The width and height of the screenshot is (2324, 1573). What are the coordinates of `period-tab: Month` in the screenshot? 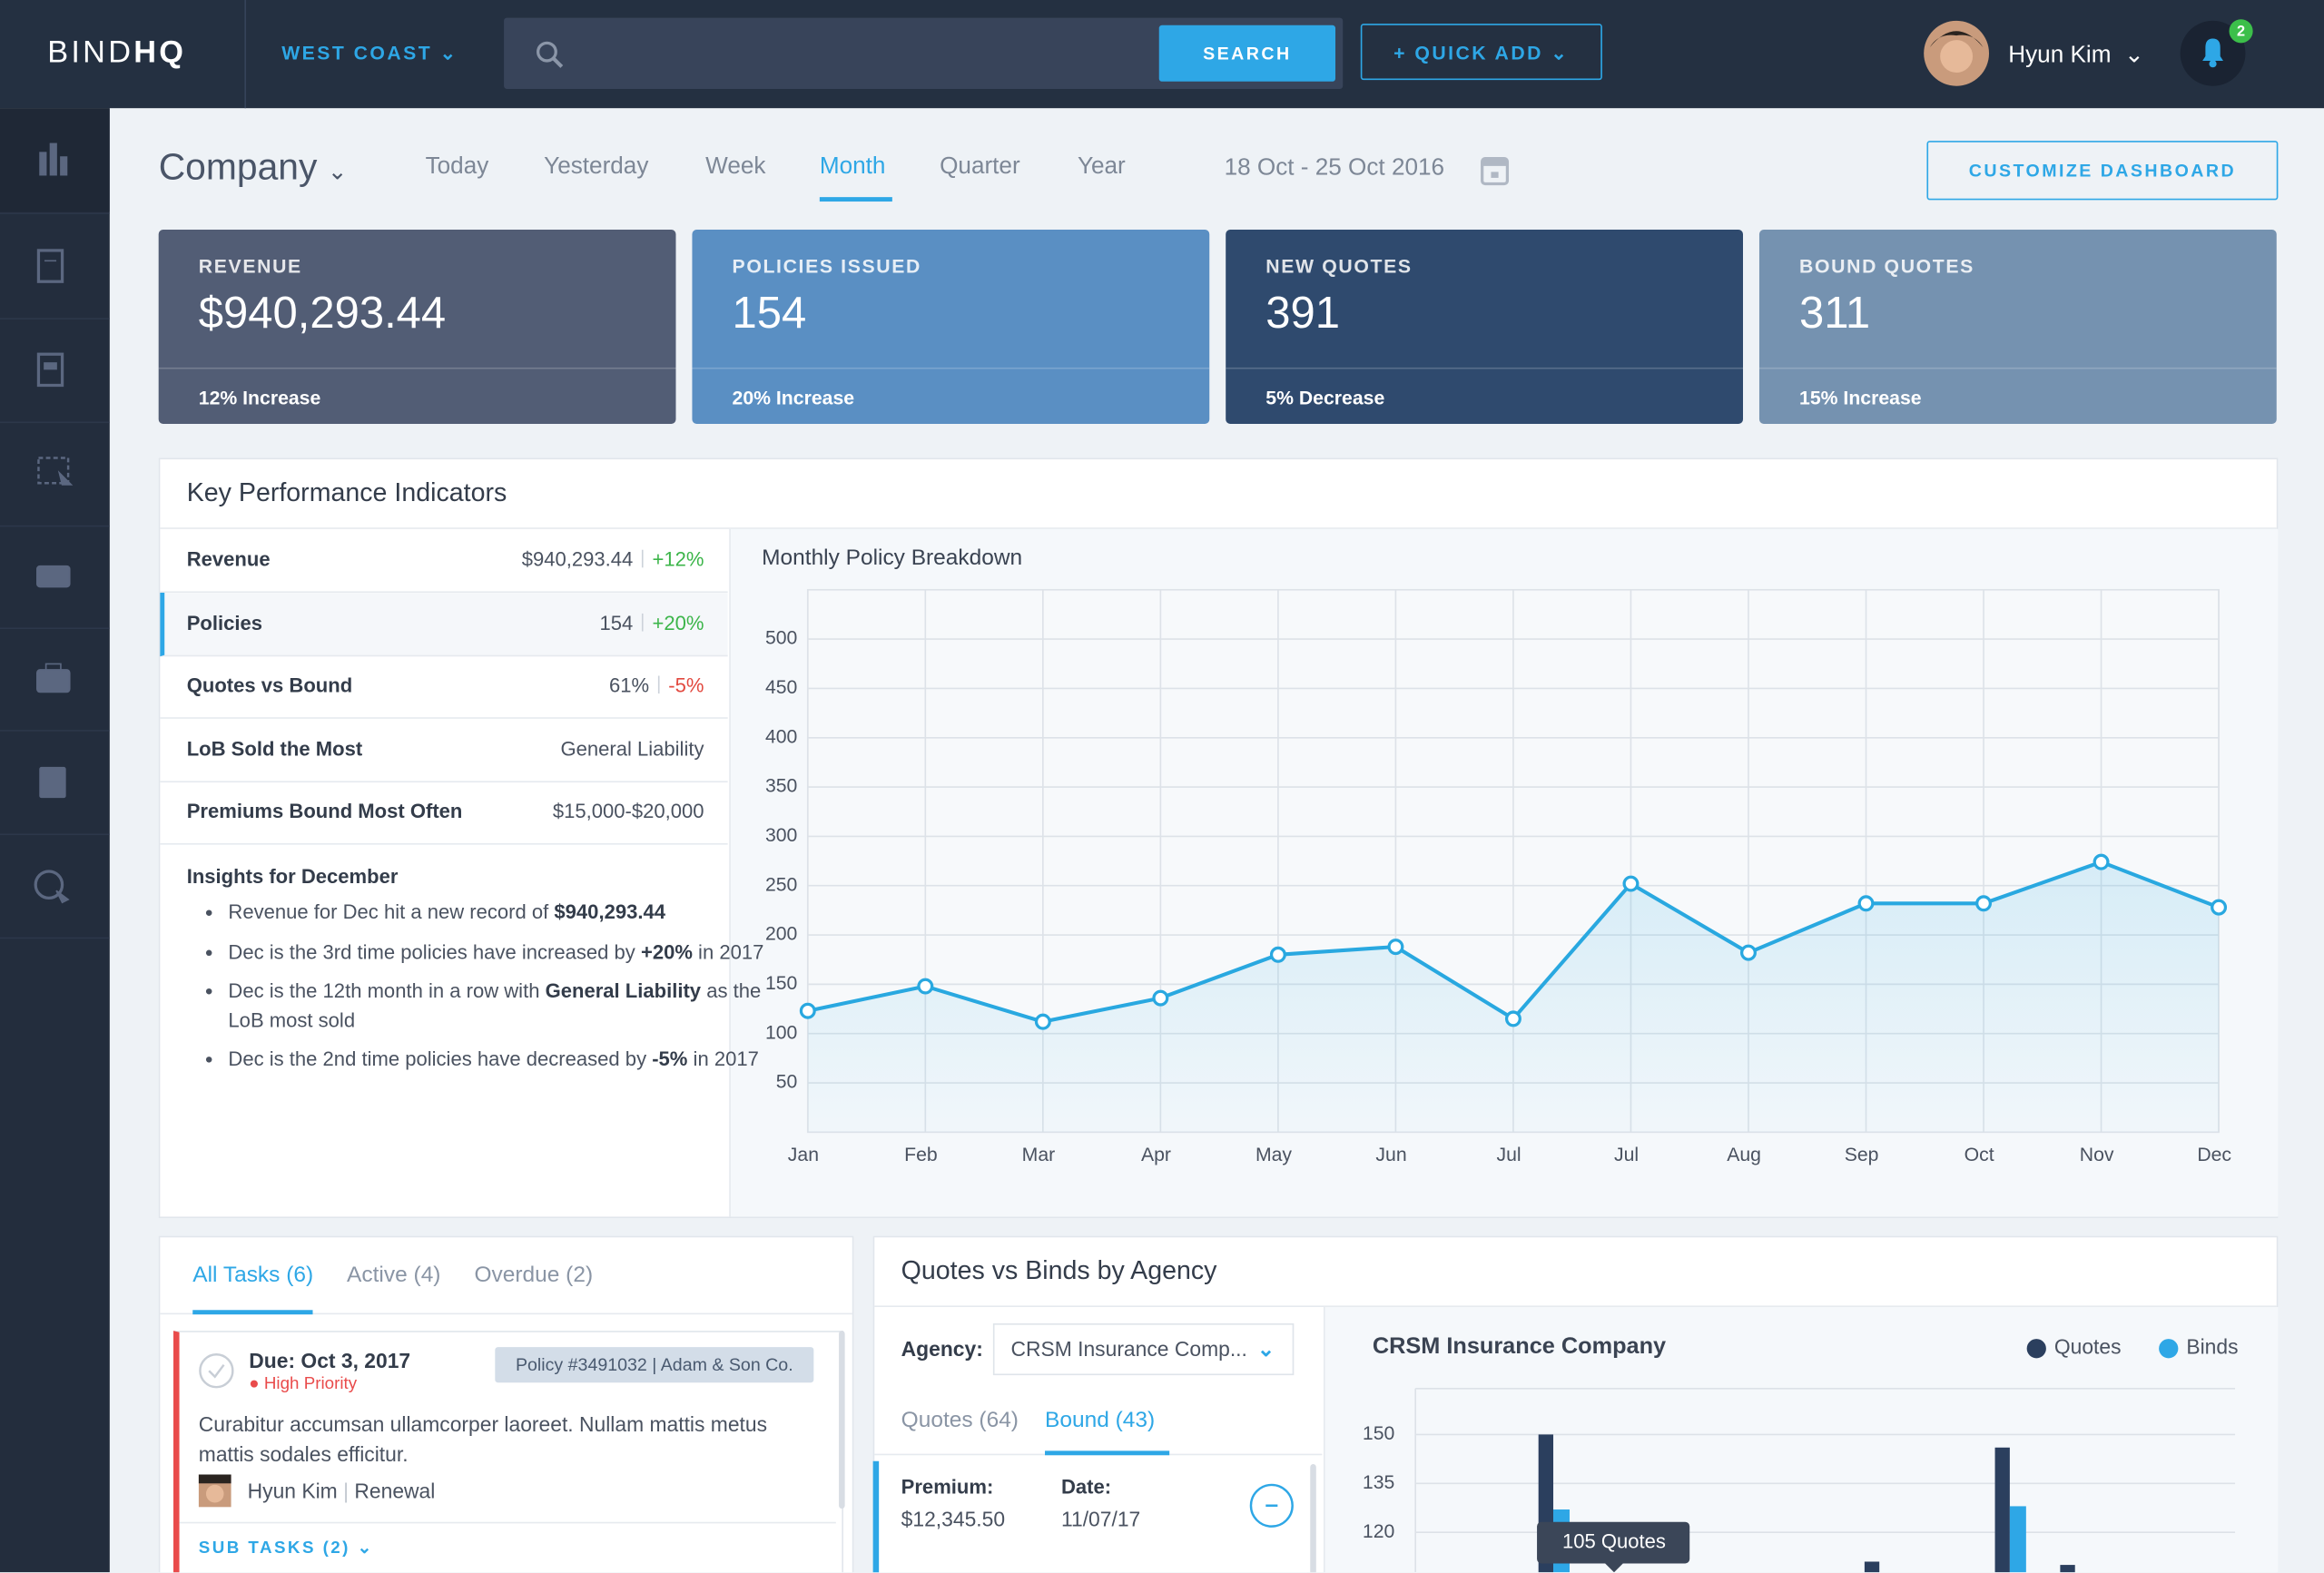 It's located at (879, 178).